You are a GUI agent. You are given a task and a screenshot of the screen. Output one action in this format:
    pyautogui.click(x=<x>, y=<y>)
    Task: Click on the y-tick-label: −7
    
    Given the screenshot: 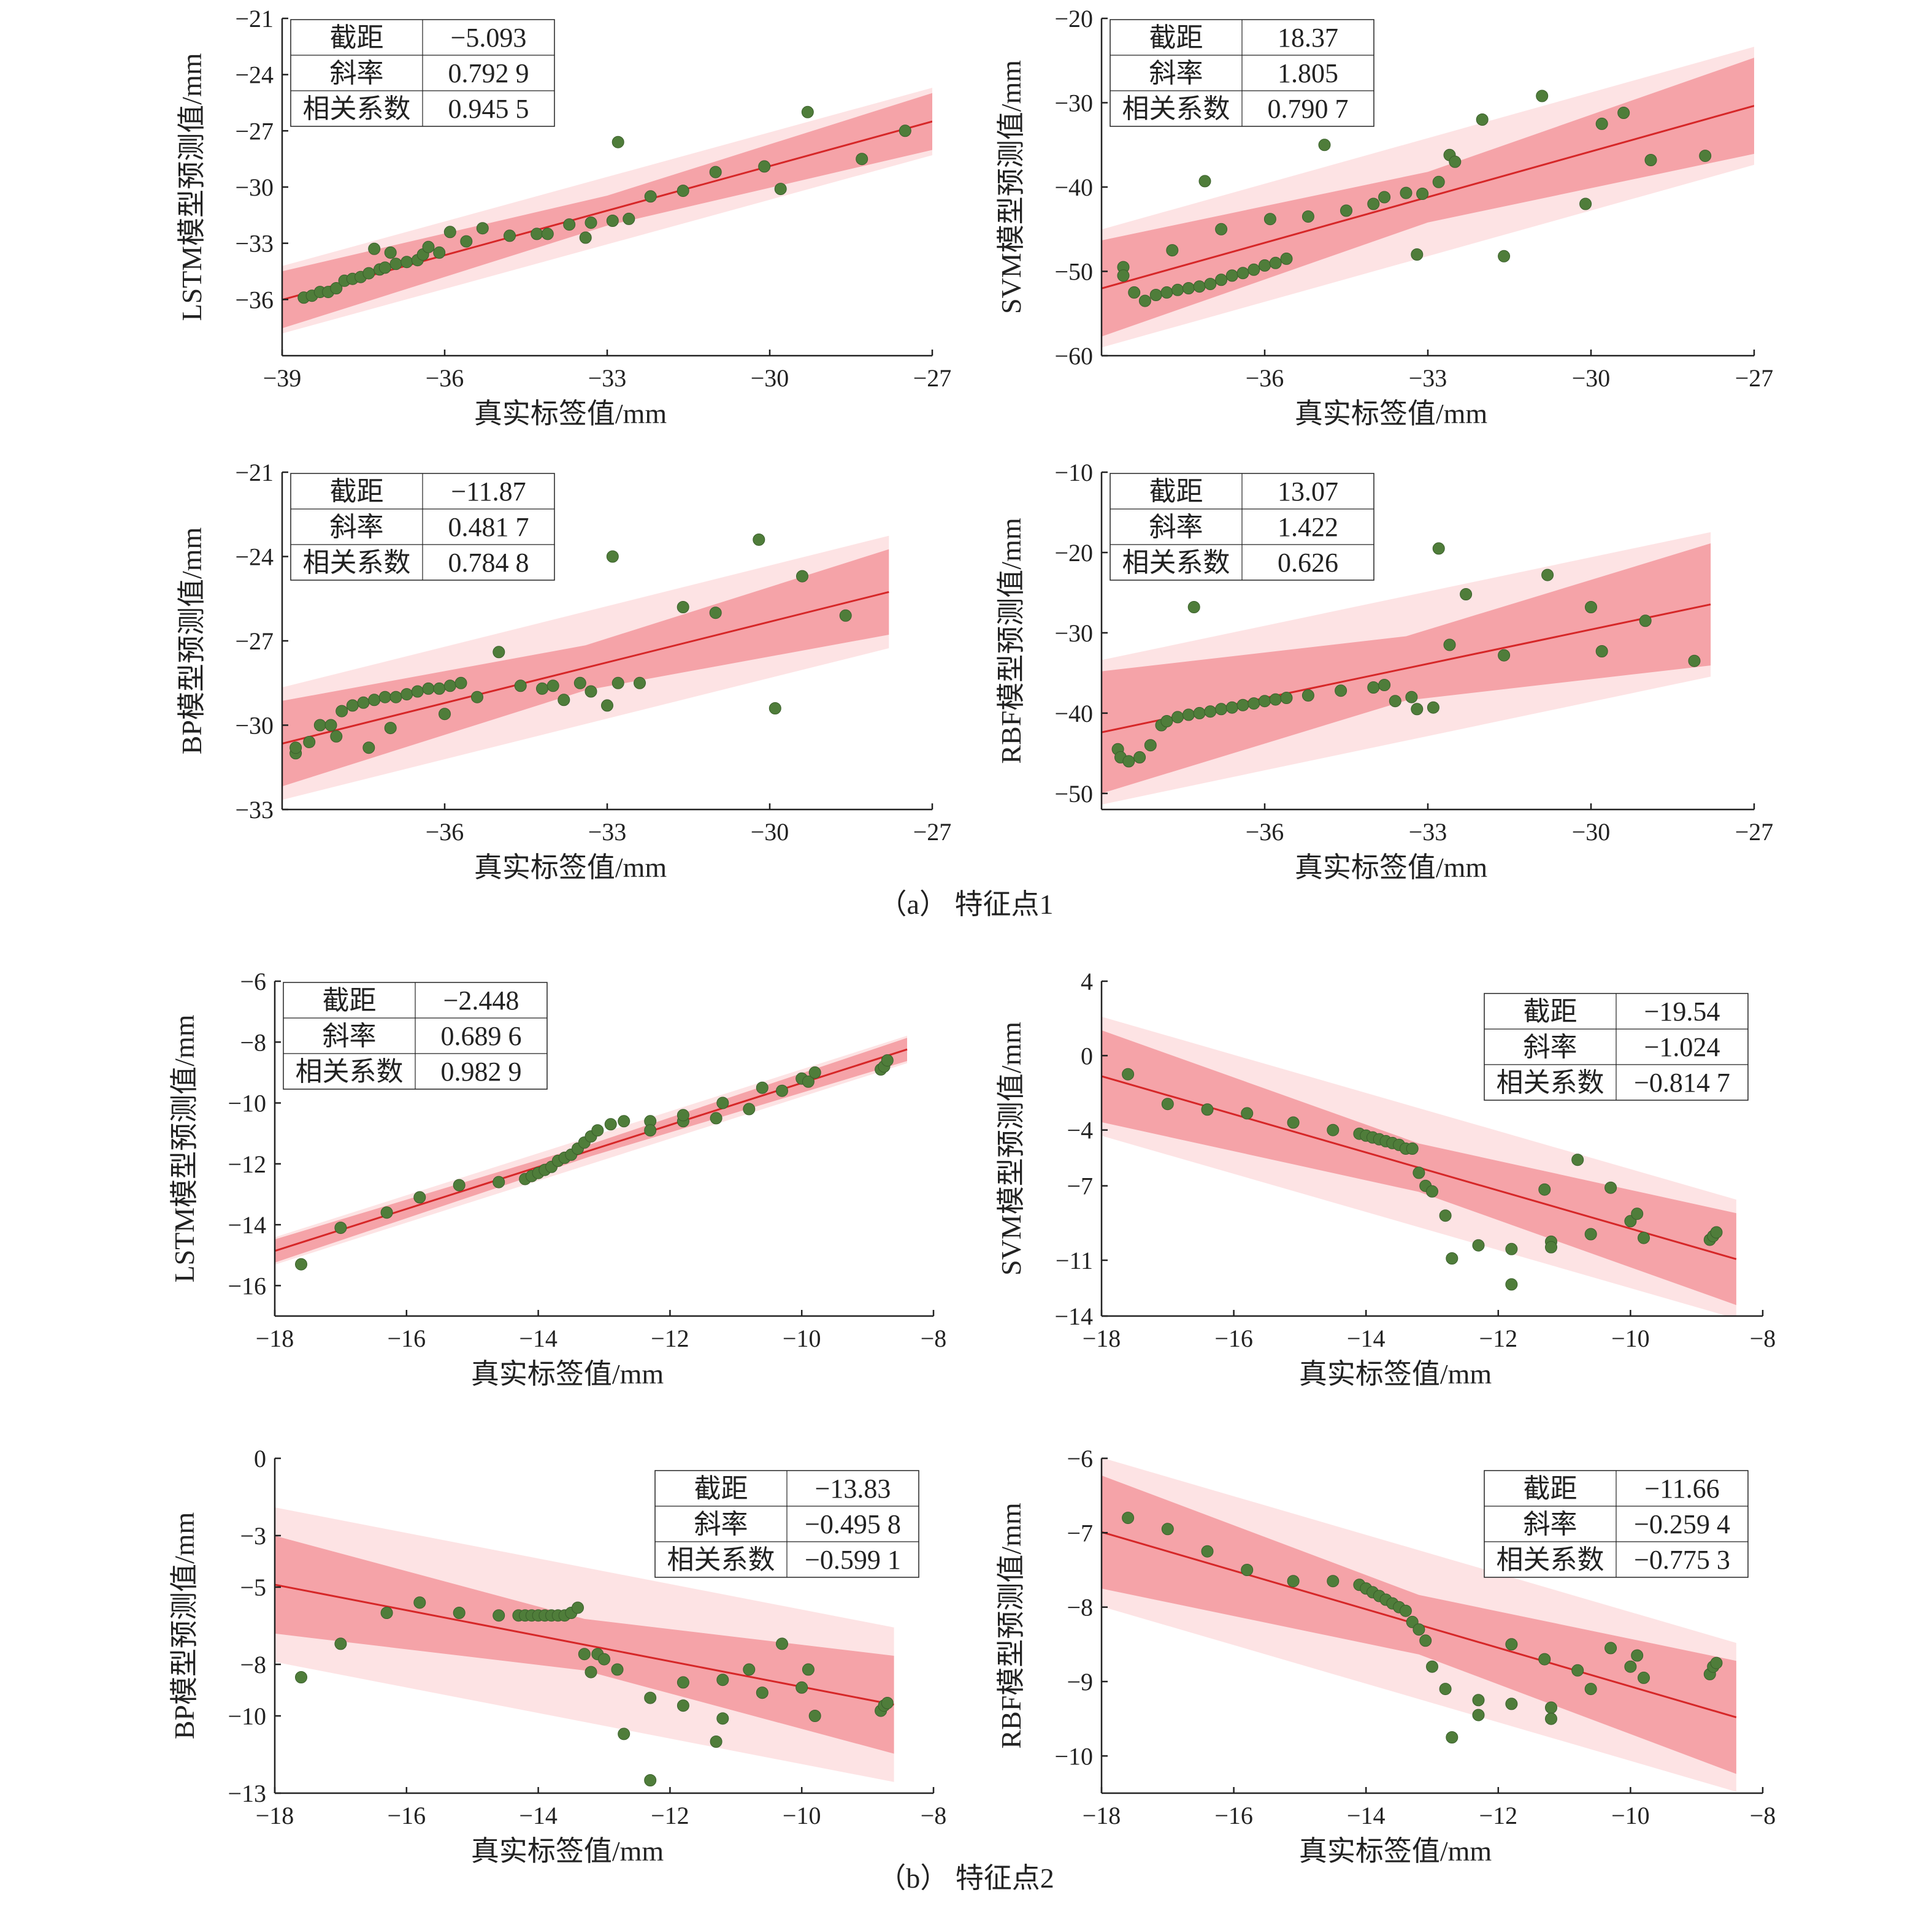 What is the action you would take?
    pyautogui.click(x=1080, y=1186)
    